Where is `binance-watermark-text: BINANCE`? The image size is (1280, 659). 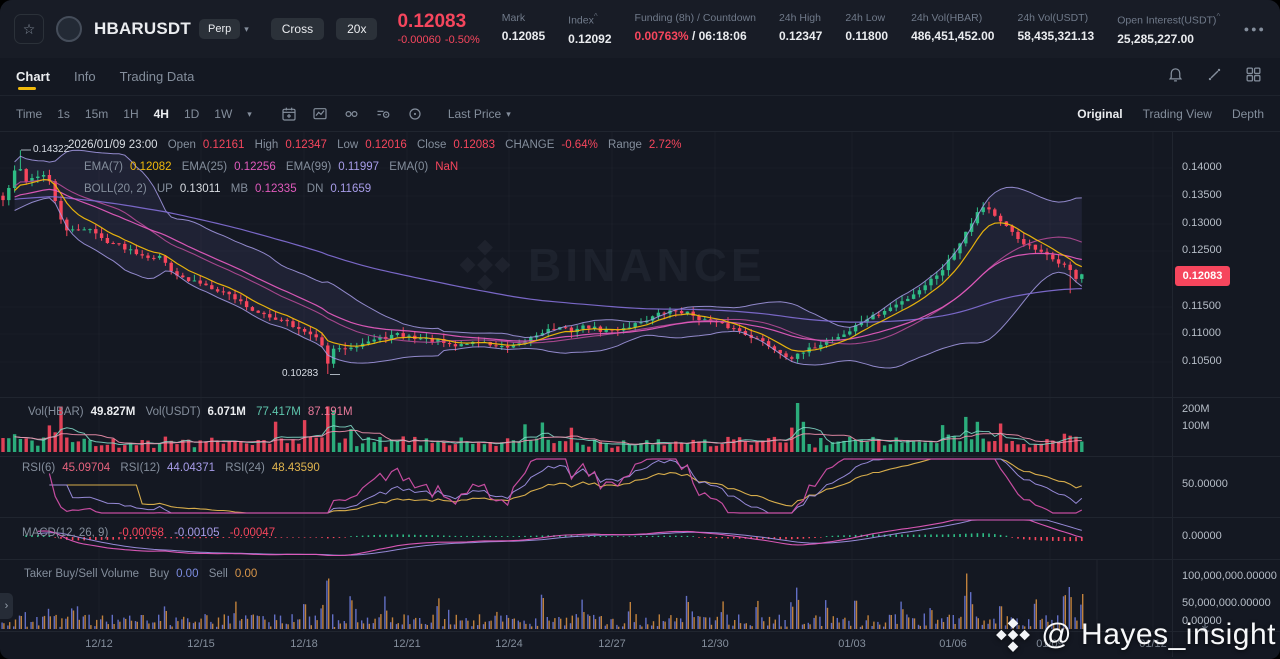
binance-watermark-text: BINANCE is located at coordinates (647, 265).